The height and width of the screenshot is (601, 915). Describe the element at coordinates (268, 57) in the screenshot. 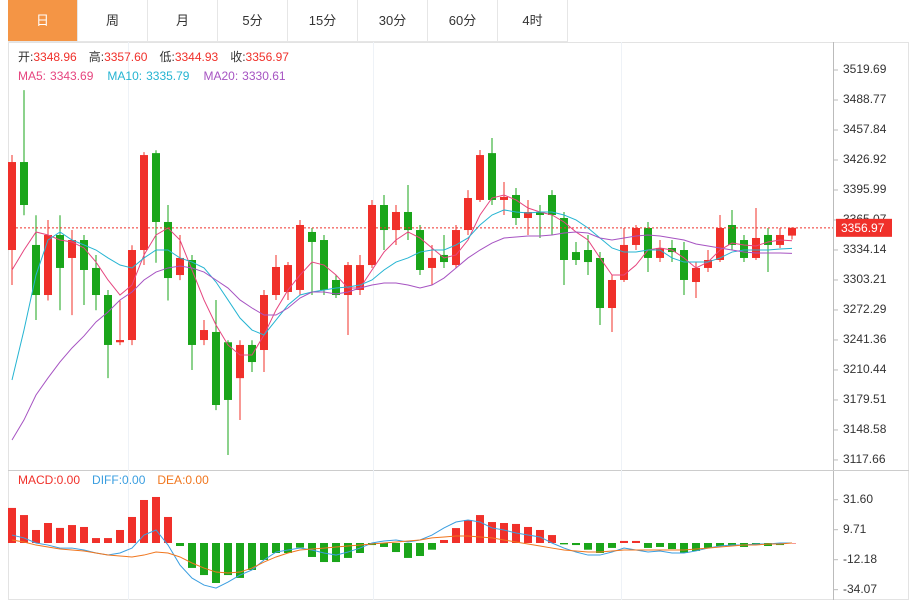

I see `readout-value: 3356.97` at that location.